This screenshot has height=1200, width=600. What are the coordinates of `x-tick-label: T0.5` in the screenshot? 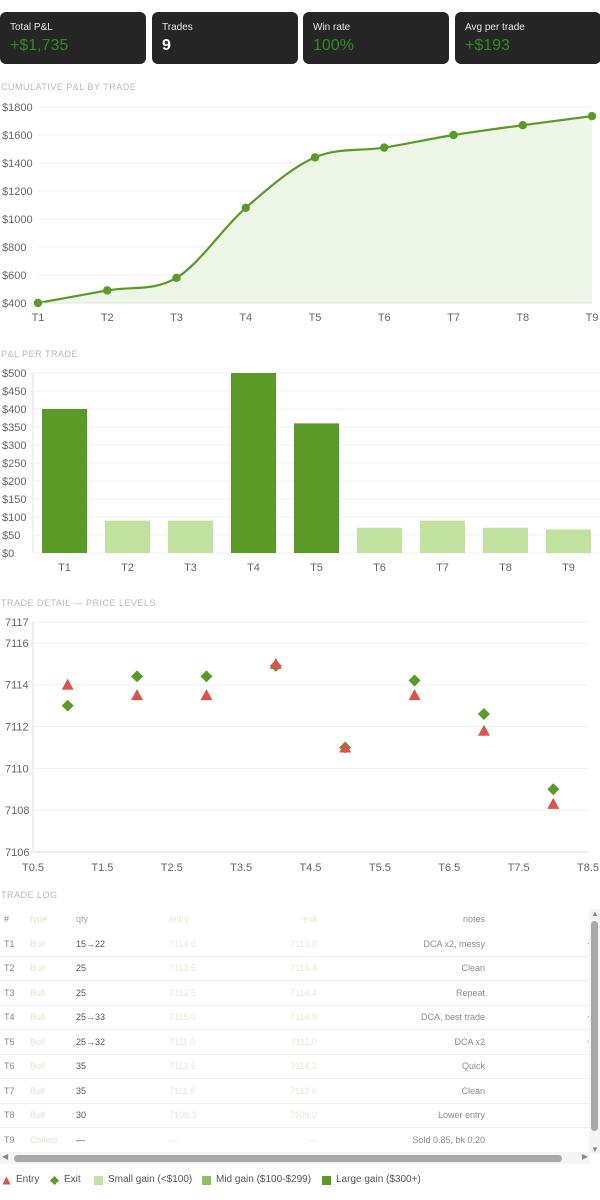 It's located at (33, 868).